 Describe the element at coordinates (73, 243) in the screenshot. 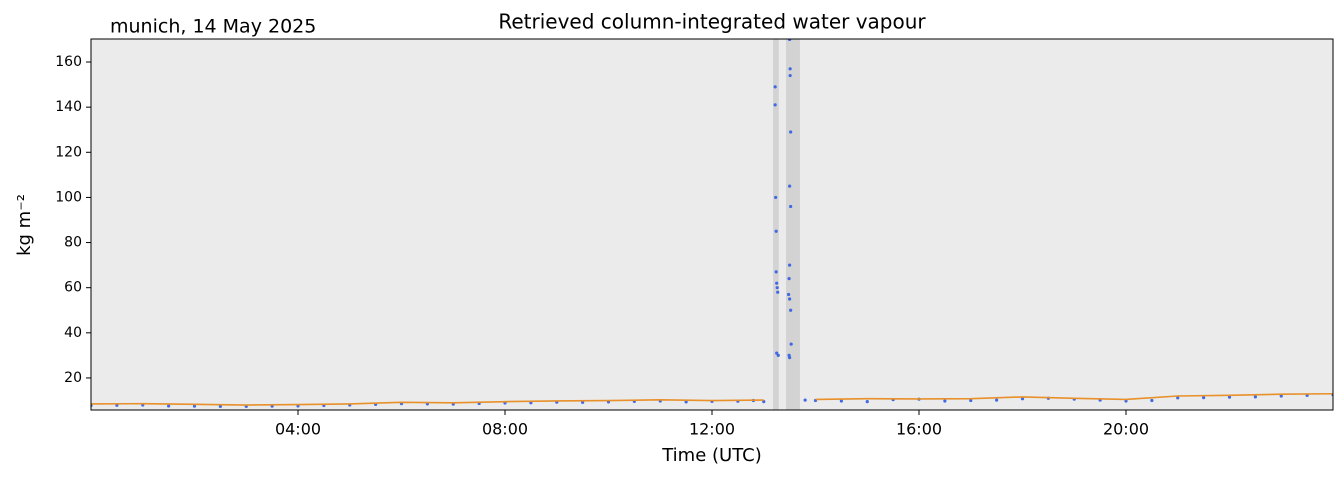

I see `y-tick-label: 80` at that location.